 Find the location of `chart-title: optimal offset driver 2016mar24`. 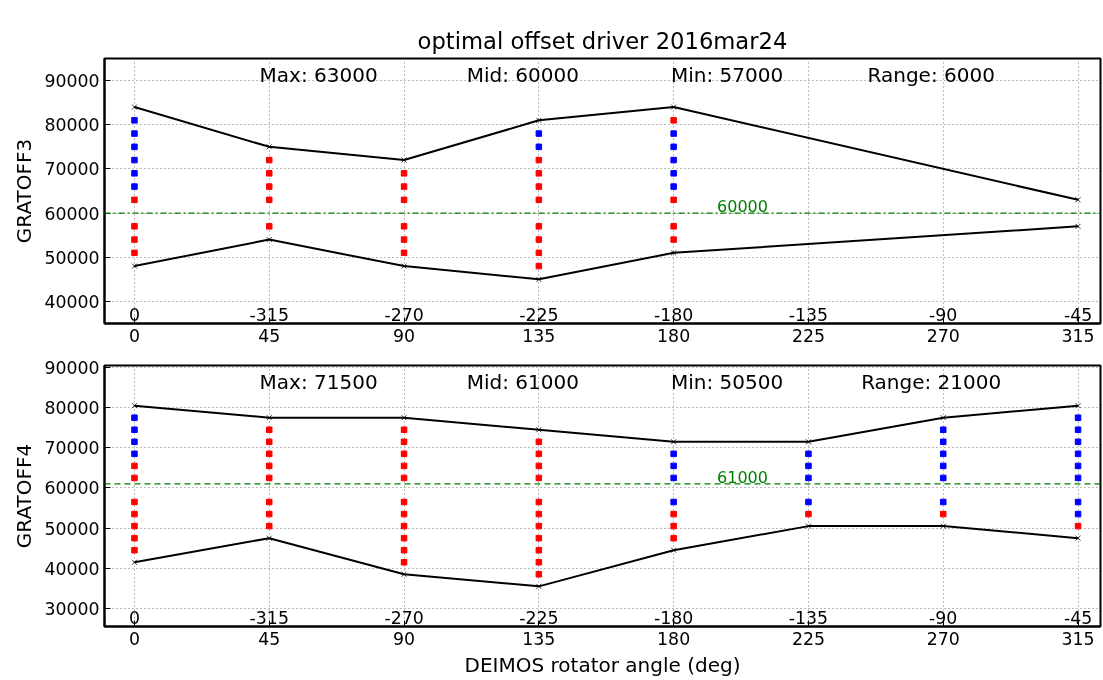

chart-title: optimal offset driver 2016mar24 is located at coordinates (602, 40).